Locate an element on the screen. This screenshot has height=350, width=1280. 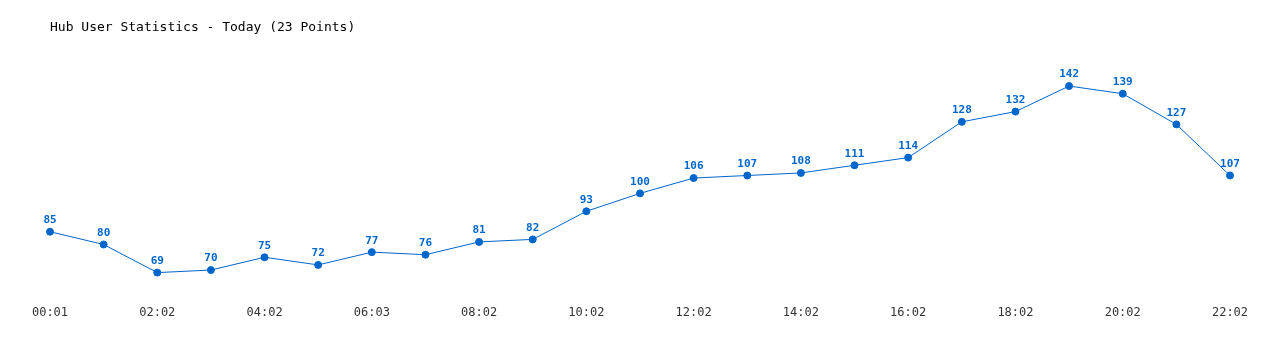
data-label: 114 is located at coordinates (908, 145).